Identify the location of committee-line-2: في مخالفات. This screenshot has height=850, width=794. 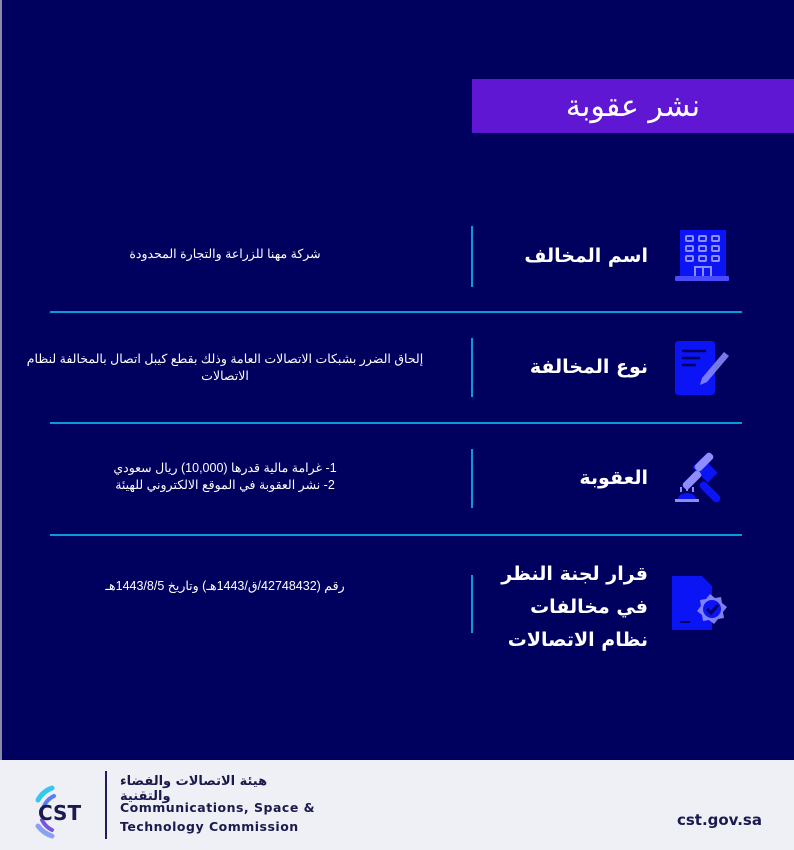
(589, 607).